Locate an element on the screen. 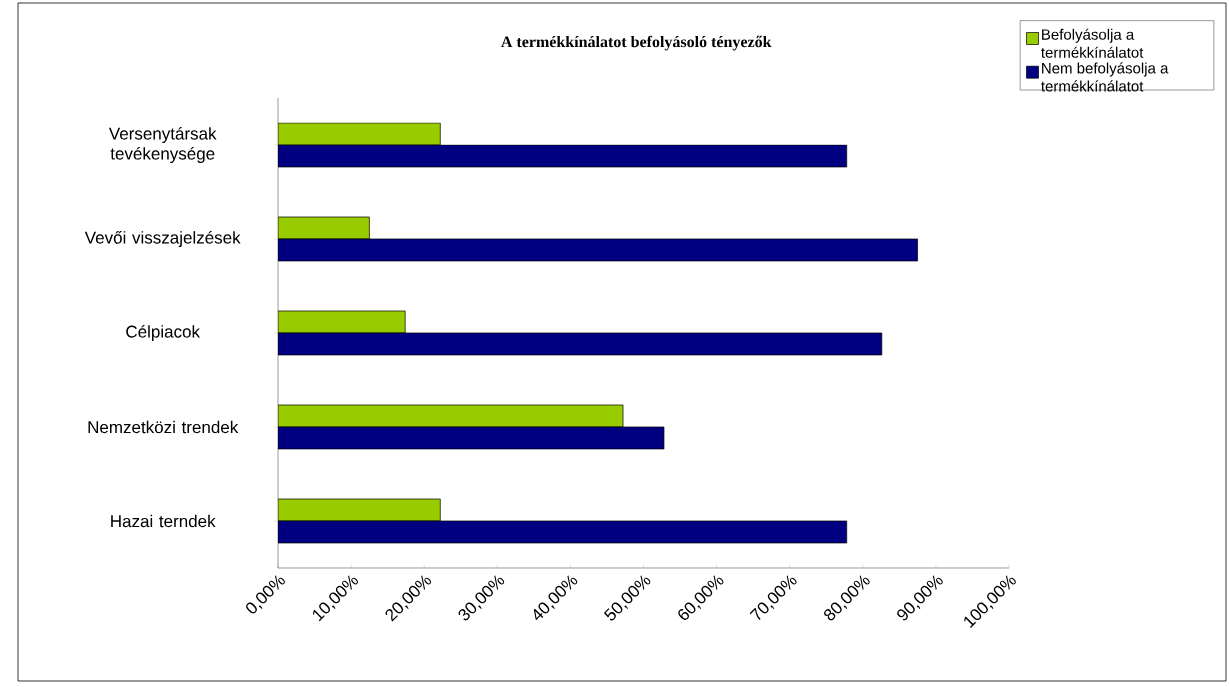 The width and height of the screenshot is (1229, 687). y-tick-label: Vevői visszajelzések is located at coordinates (162, 239).